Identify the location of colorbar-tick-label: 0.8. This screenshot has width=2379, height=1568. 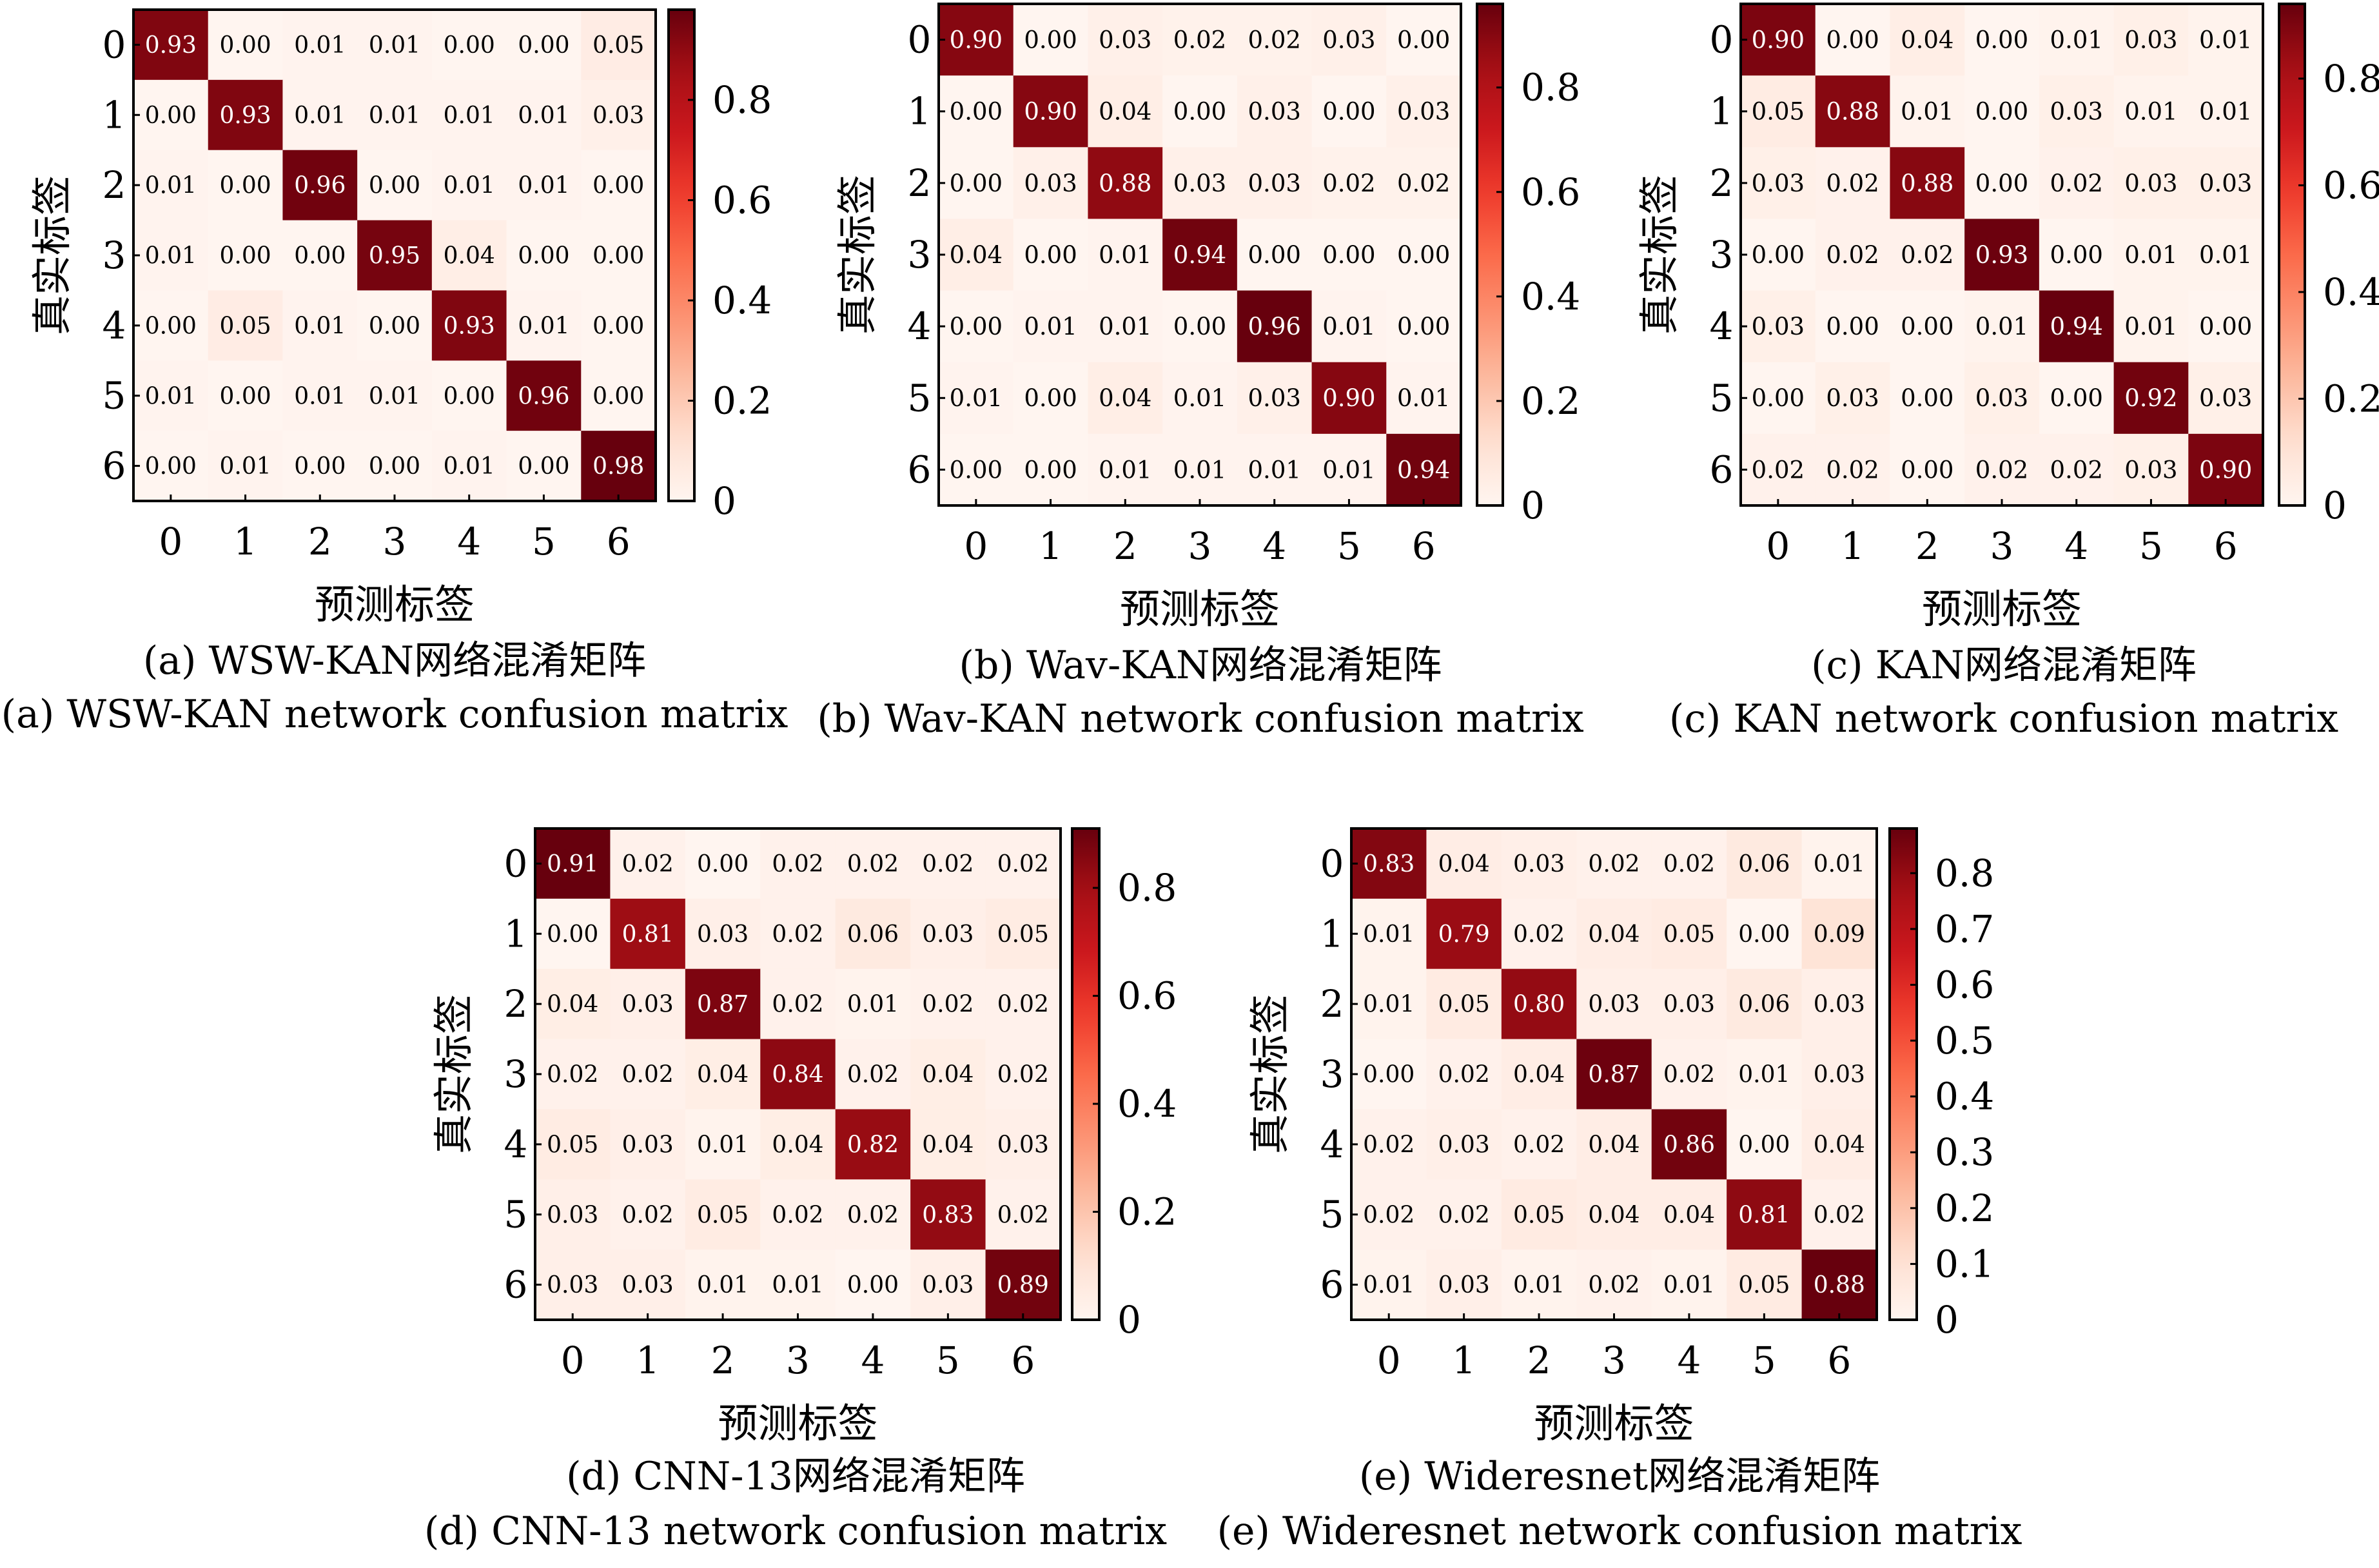
(1550, 88).